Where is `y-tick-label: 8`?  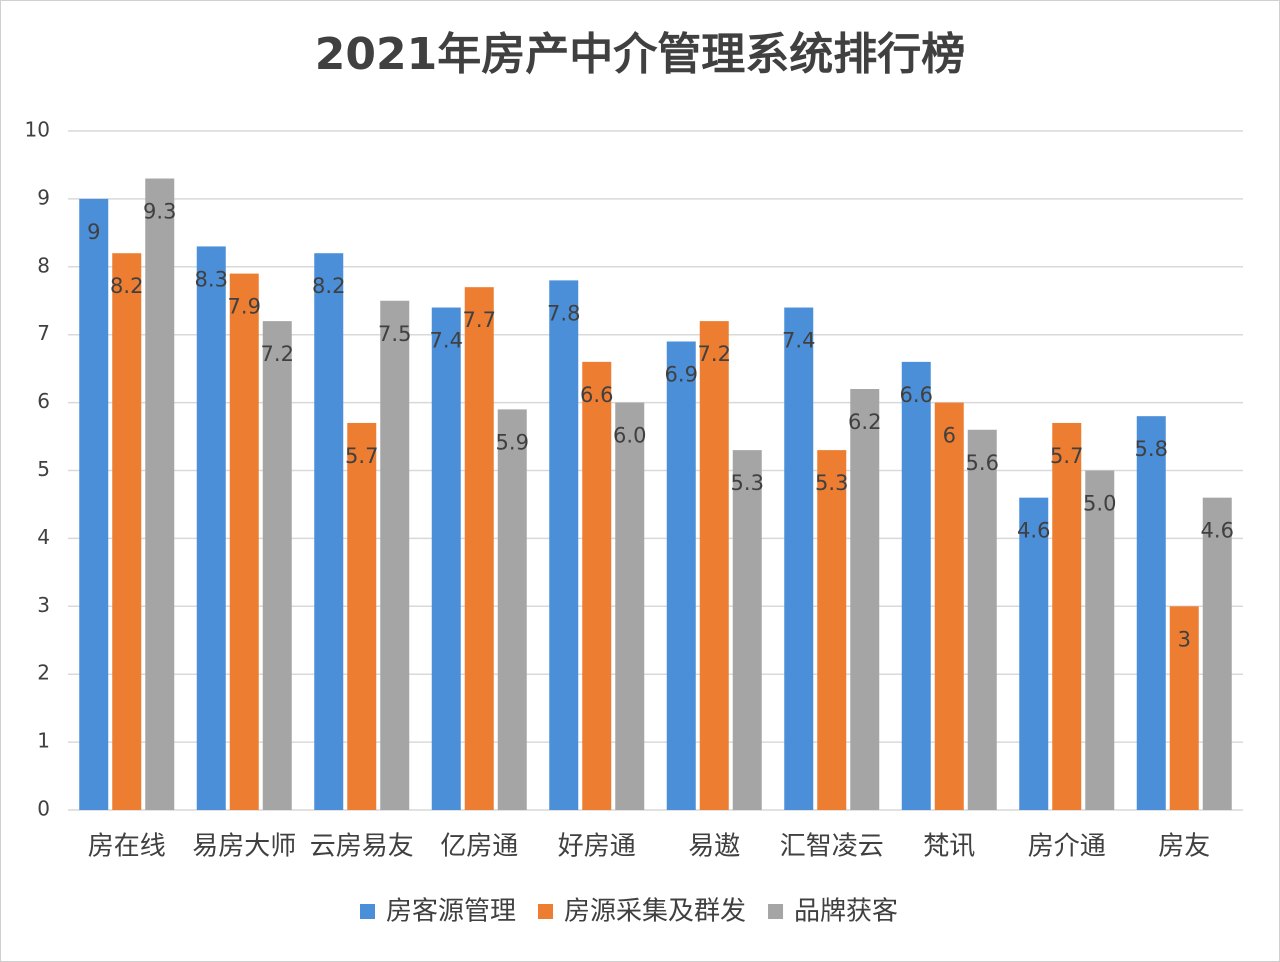 y-tick-label: 8 is located at coordinates (43, 265).